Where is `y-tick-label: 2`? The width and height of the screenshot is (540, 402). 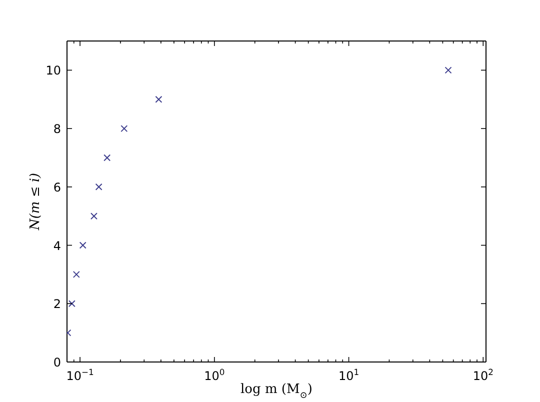 y-tick-label: 2 is located at coordinates (57, 304).